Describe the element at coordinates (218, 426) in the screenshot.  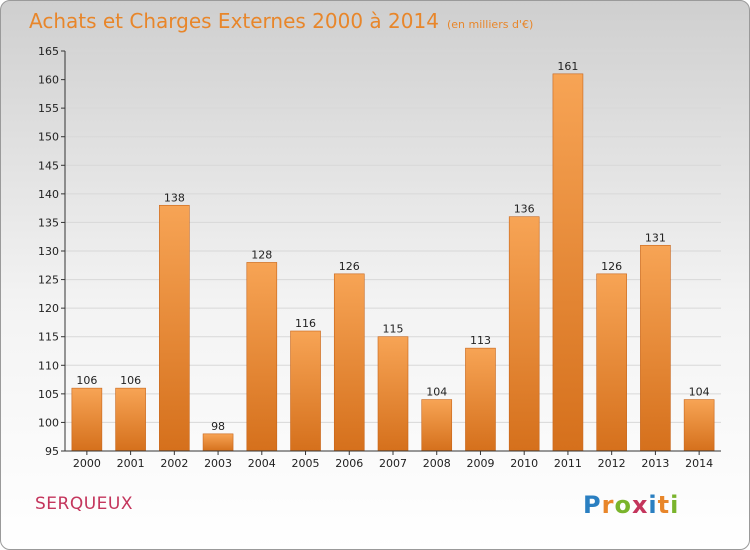
I see `bar-value-label: 98` at that location.